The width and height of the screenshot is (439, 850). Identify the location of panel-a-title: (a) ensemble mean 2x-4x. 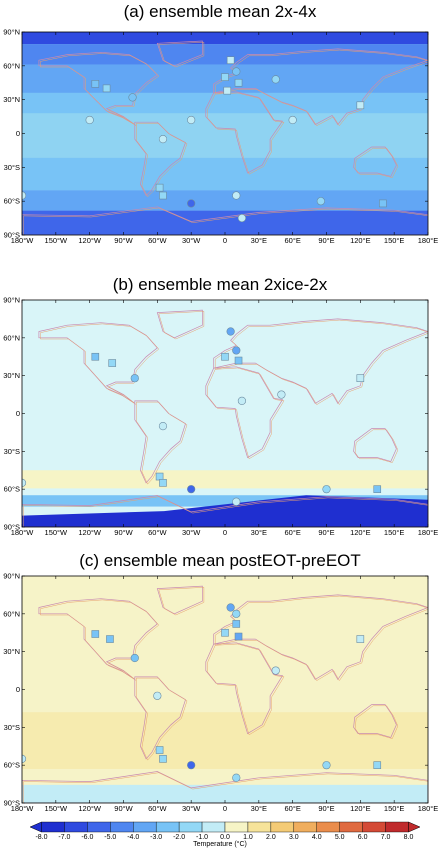
(220, 11).